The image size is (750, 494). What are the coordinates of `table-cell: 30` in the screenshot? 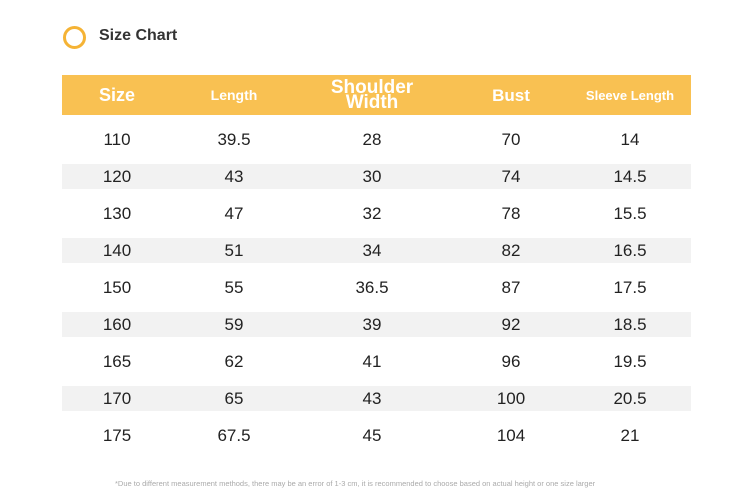 It's located at (372, 176).